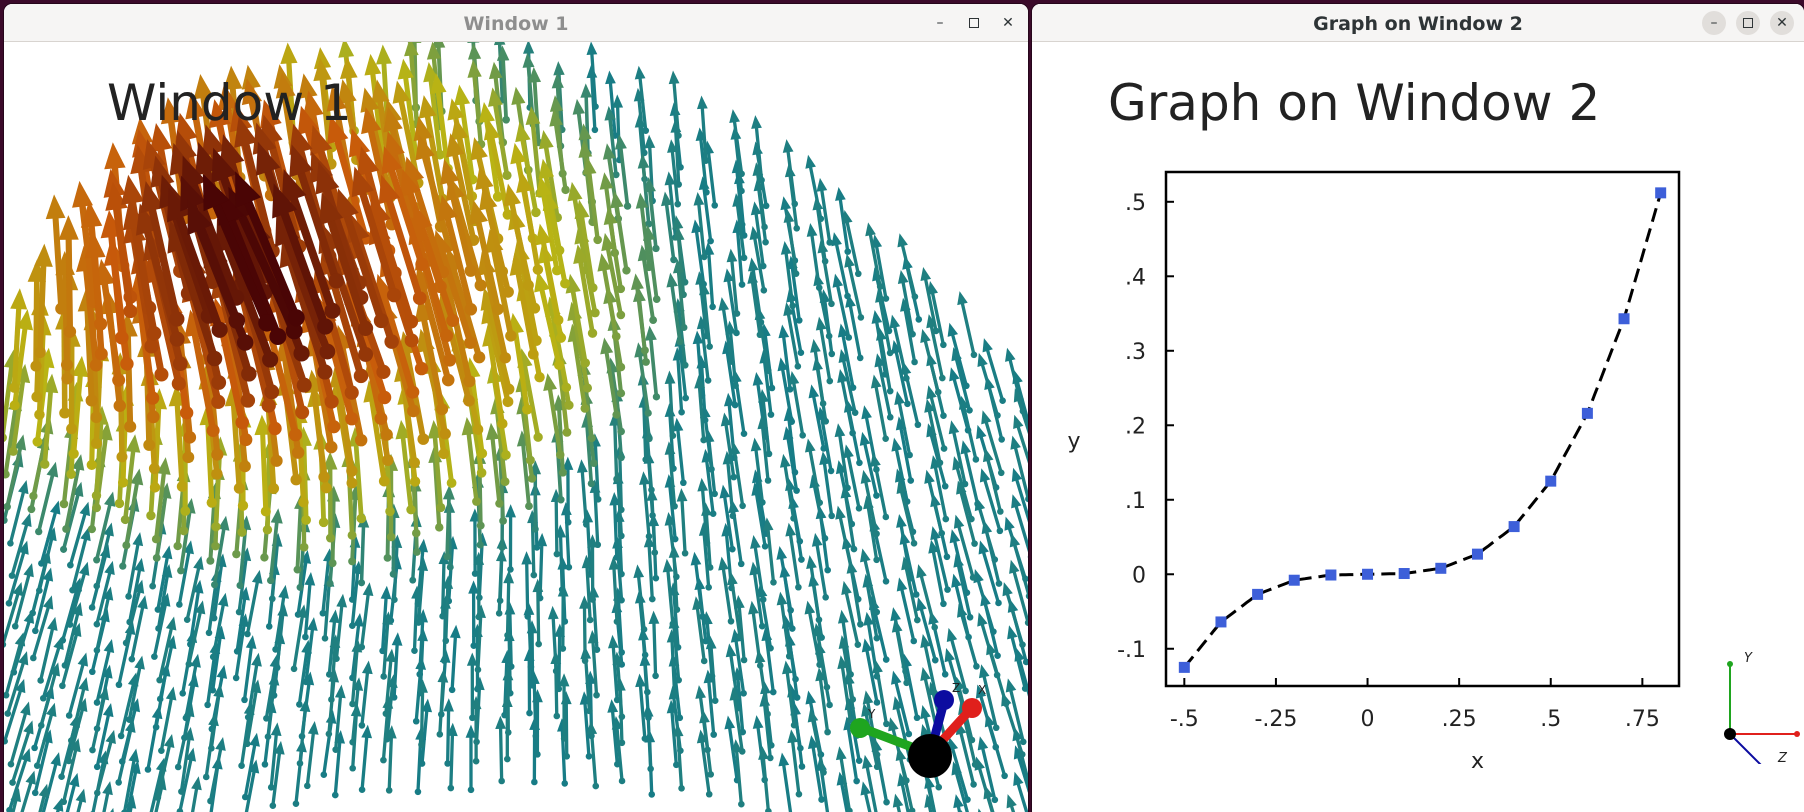  Describe the element at coordinates (229, 103) in the screenshot. I see `window-1-canvas-title: Window 1` at that location.